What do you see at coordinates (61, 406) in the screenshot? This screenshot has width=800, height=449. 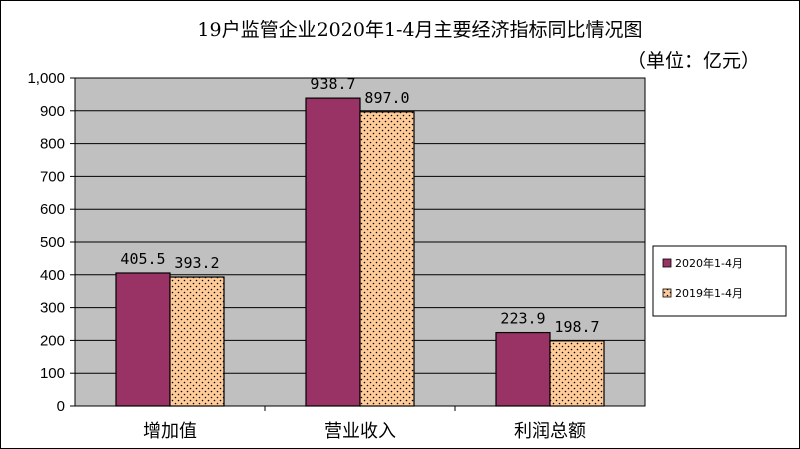 I see `y-tick-label: 0` at bounding box center [61, 406].